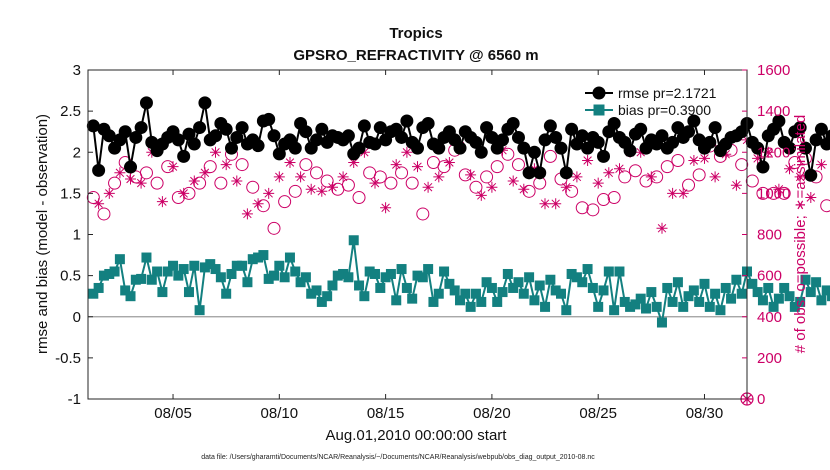  What do you see at coordinates (800, 234) in the screenshot?
I see `y2-axis-label: # of obs: o=possible; ∗=assimilated` at bounding box center [800, 234].